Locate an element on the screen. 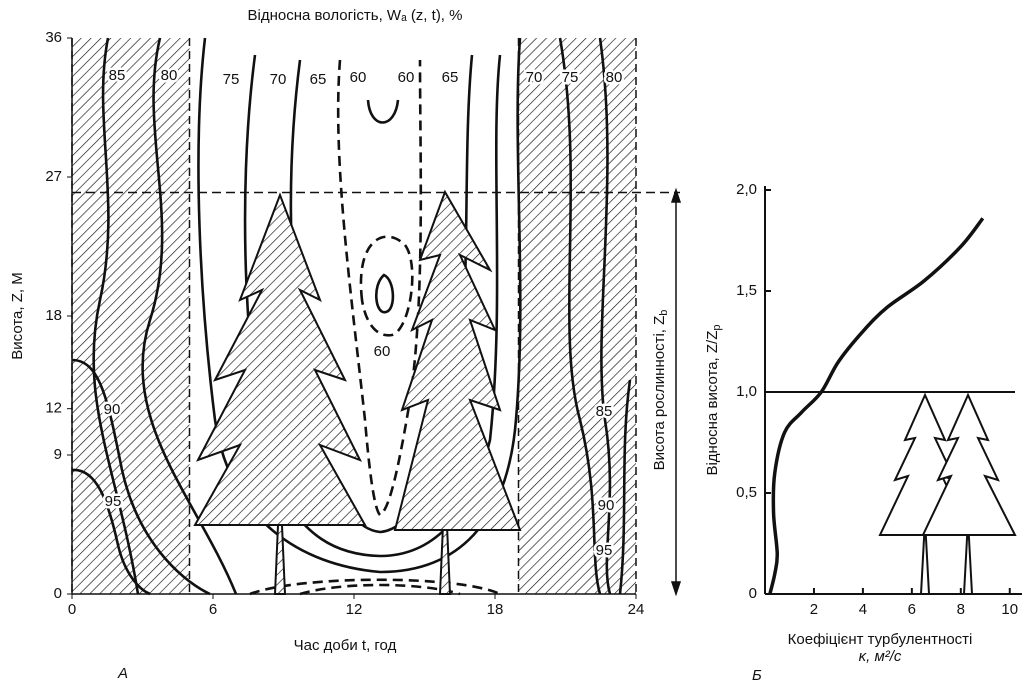  annotation-sub: b is located at coordinates (664, 313).